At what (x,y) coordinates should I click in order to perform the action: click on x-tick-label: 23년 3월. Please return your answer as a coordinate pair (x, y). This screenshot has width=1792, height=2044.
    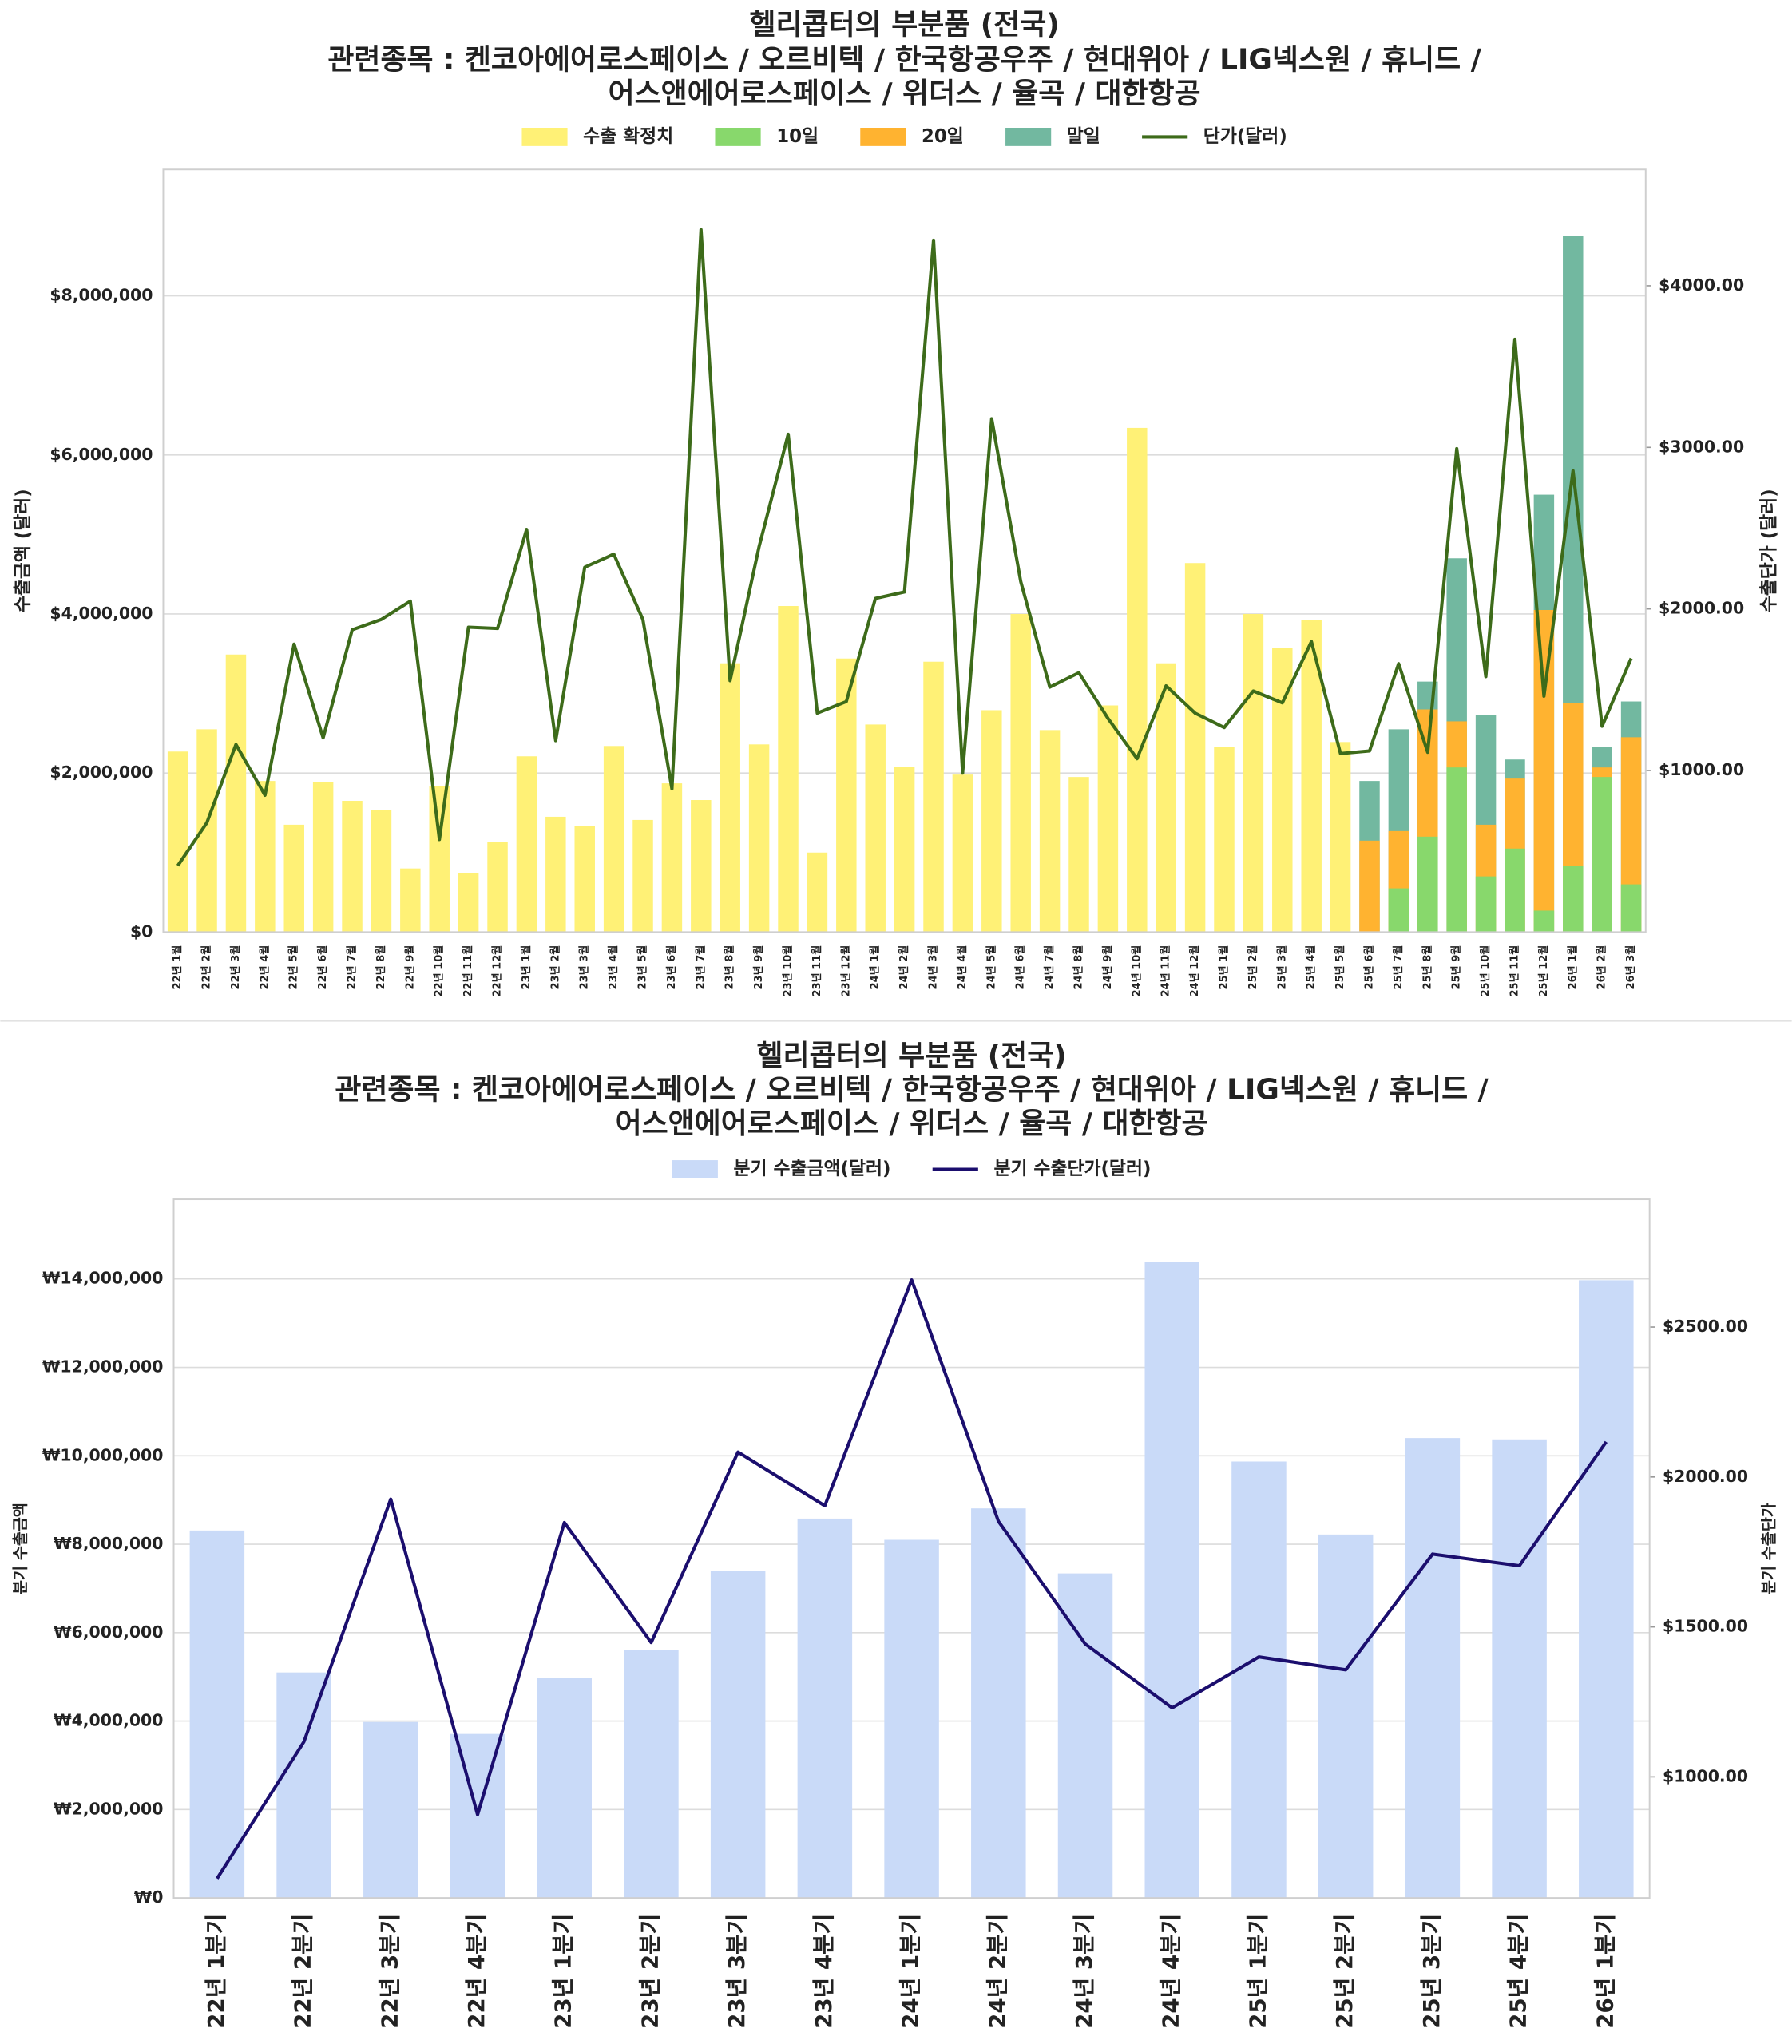
    Looking at the image, I should click on (584, 967).